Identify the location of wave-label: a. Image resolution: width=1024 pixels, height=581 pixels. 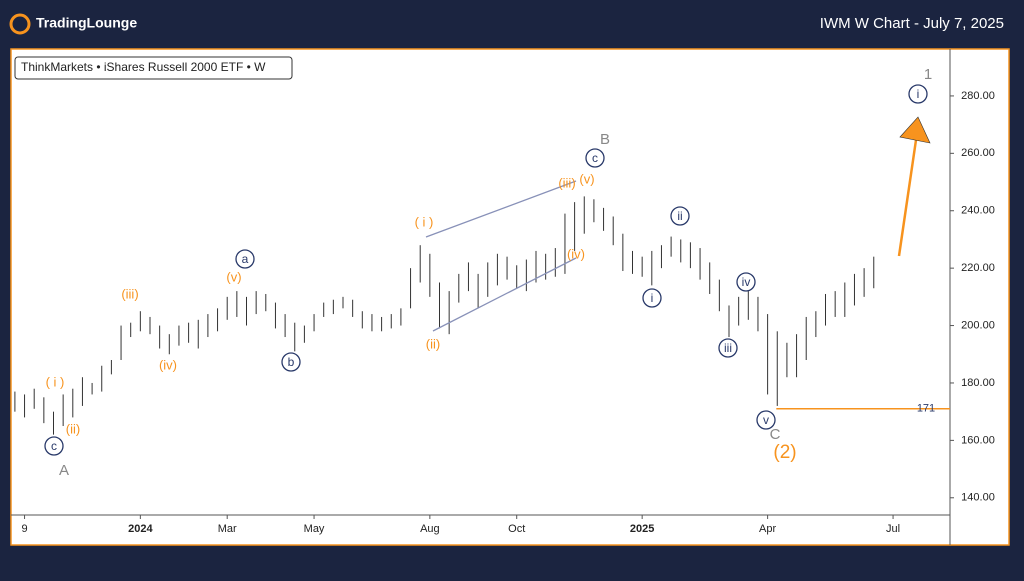
(245, 259).